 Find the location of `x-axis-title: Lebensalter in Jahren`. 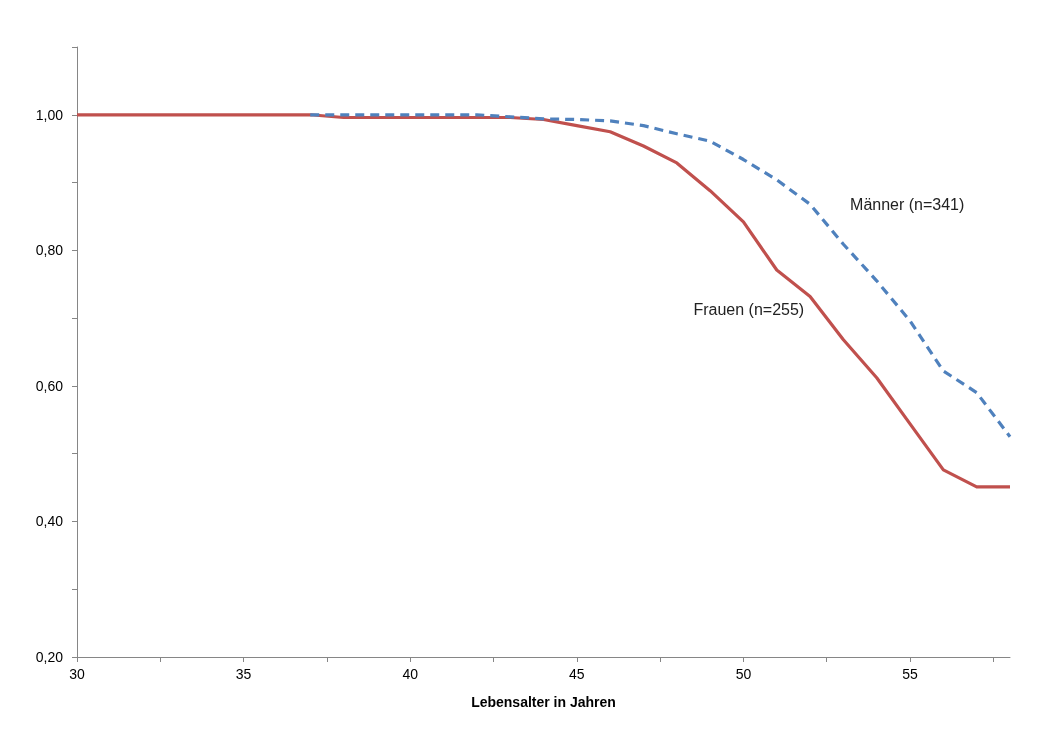

x-axis-title: Lebensalter in Jahren is located at coordinates (543, 702).